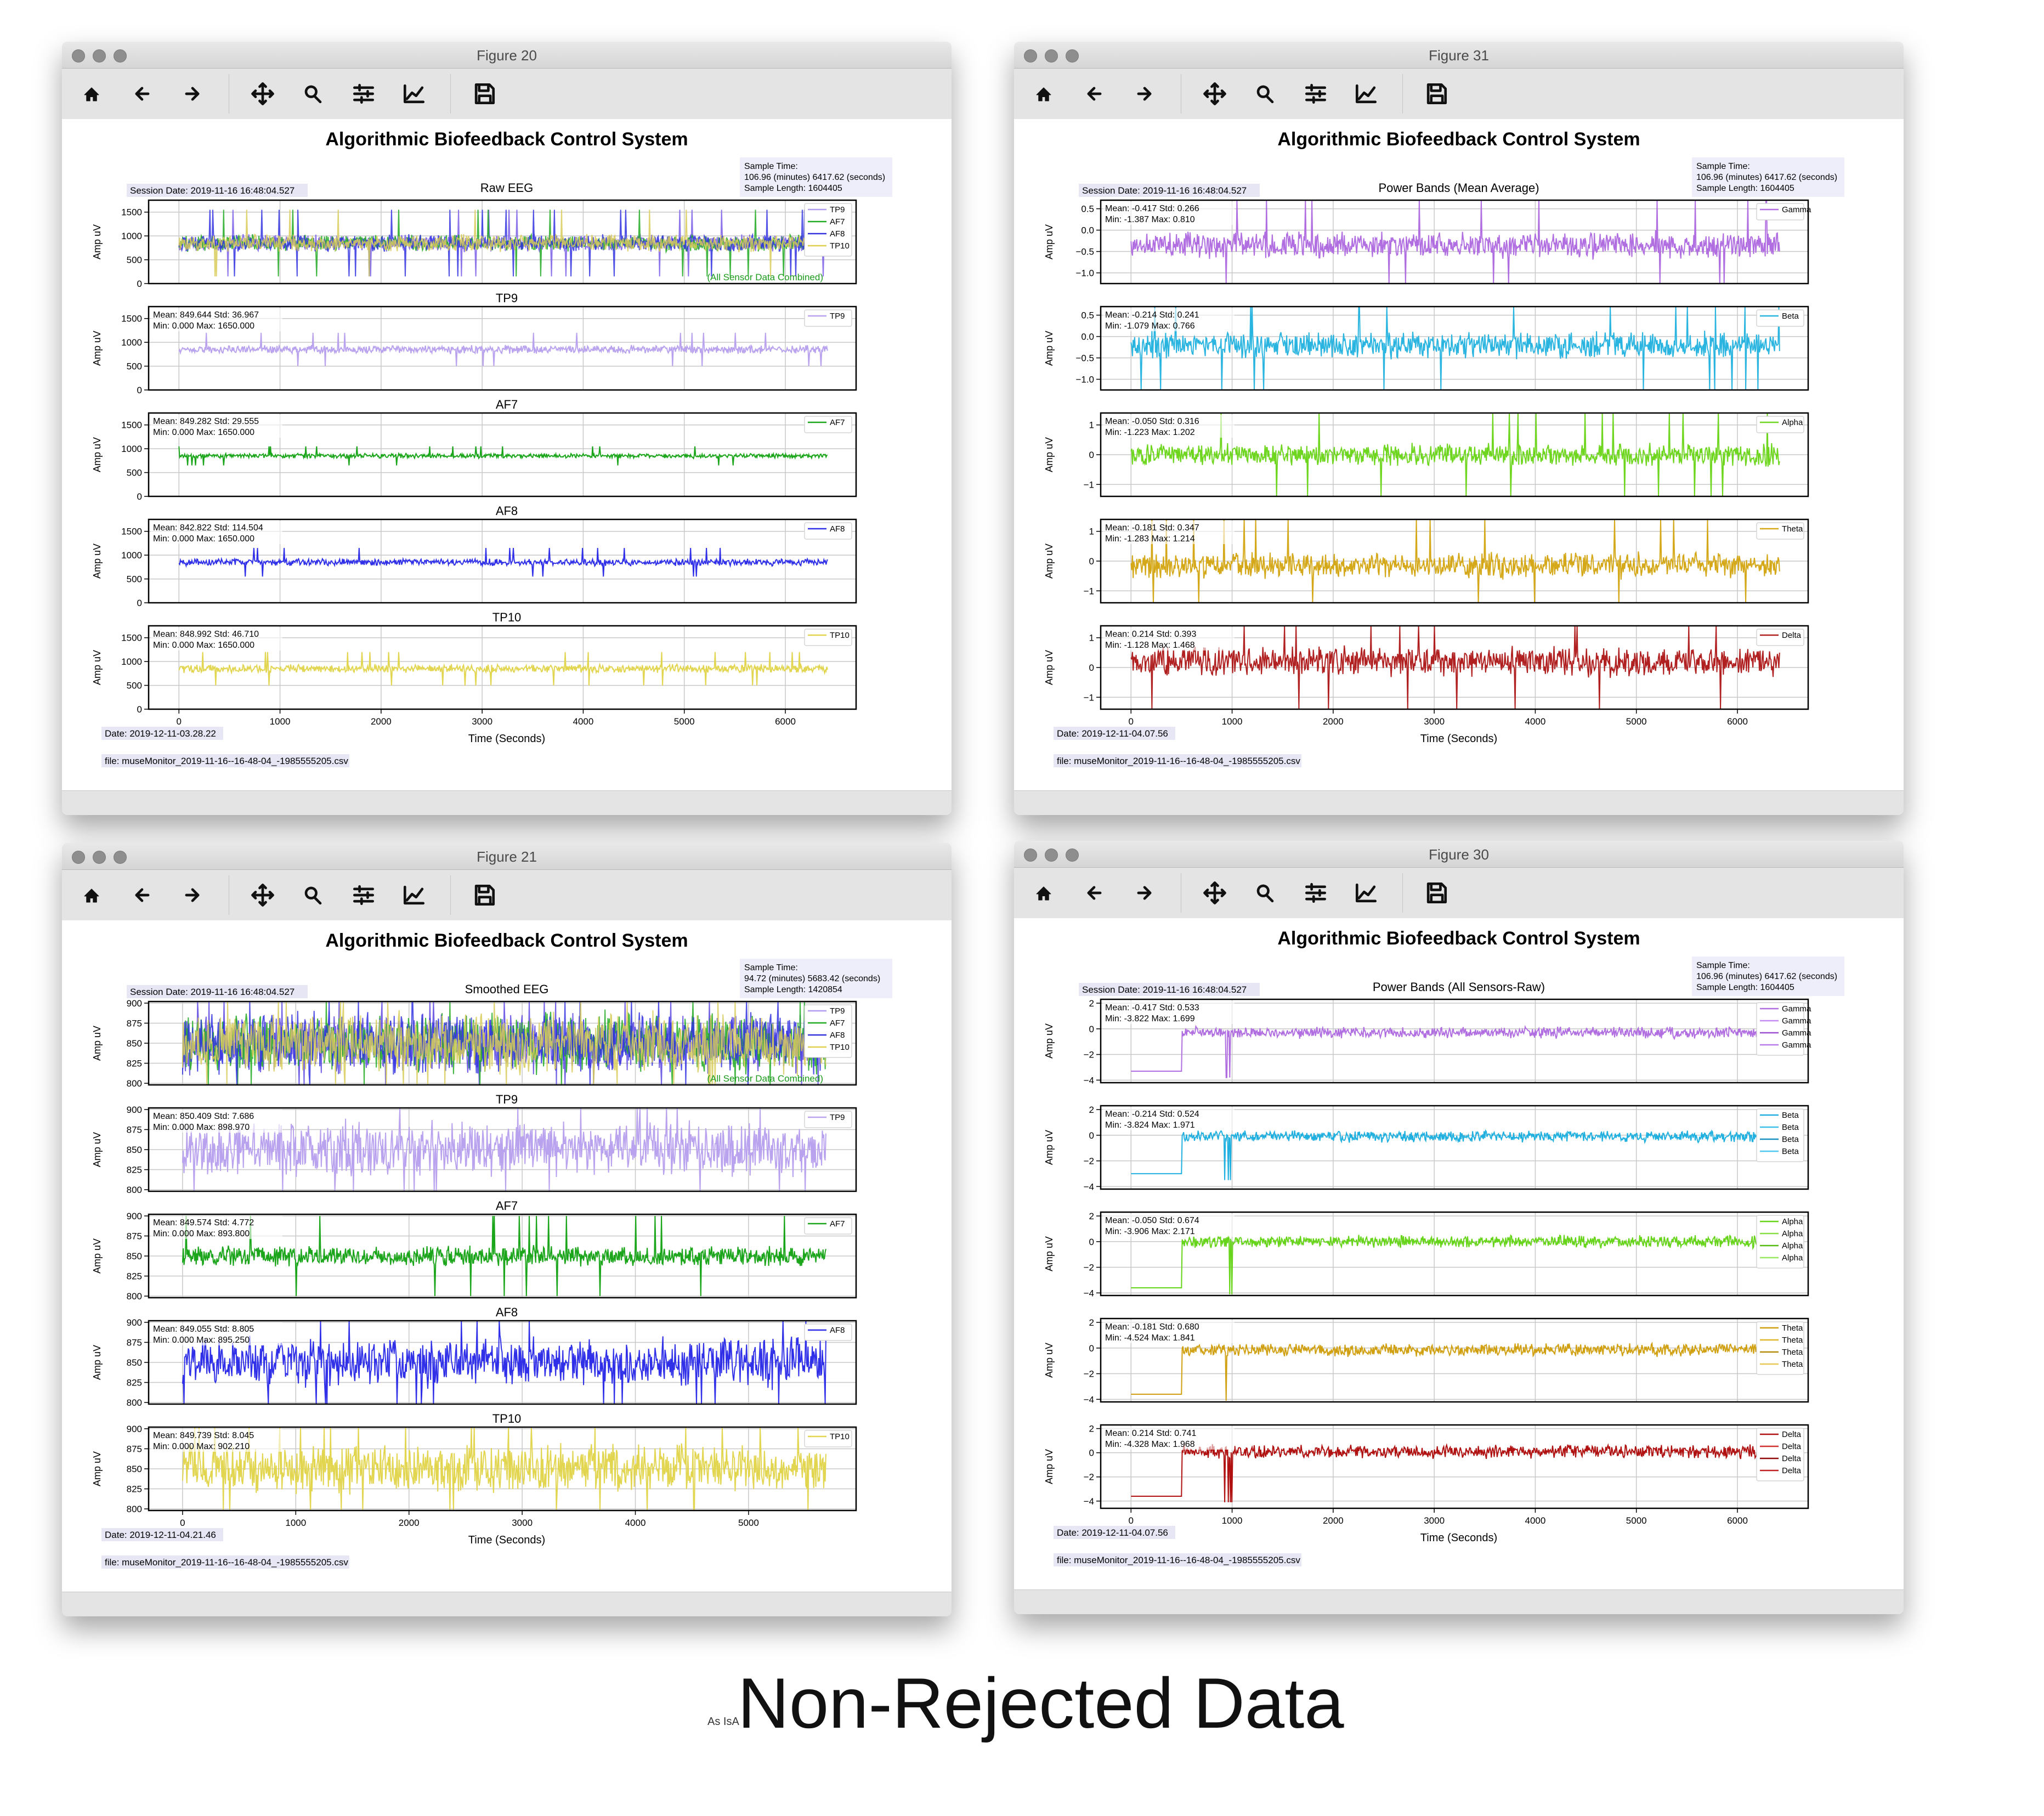 The image size is (2044, 1816). I want to click on y-tick-label: 1, so click(1091, 638).